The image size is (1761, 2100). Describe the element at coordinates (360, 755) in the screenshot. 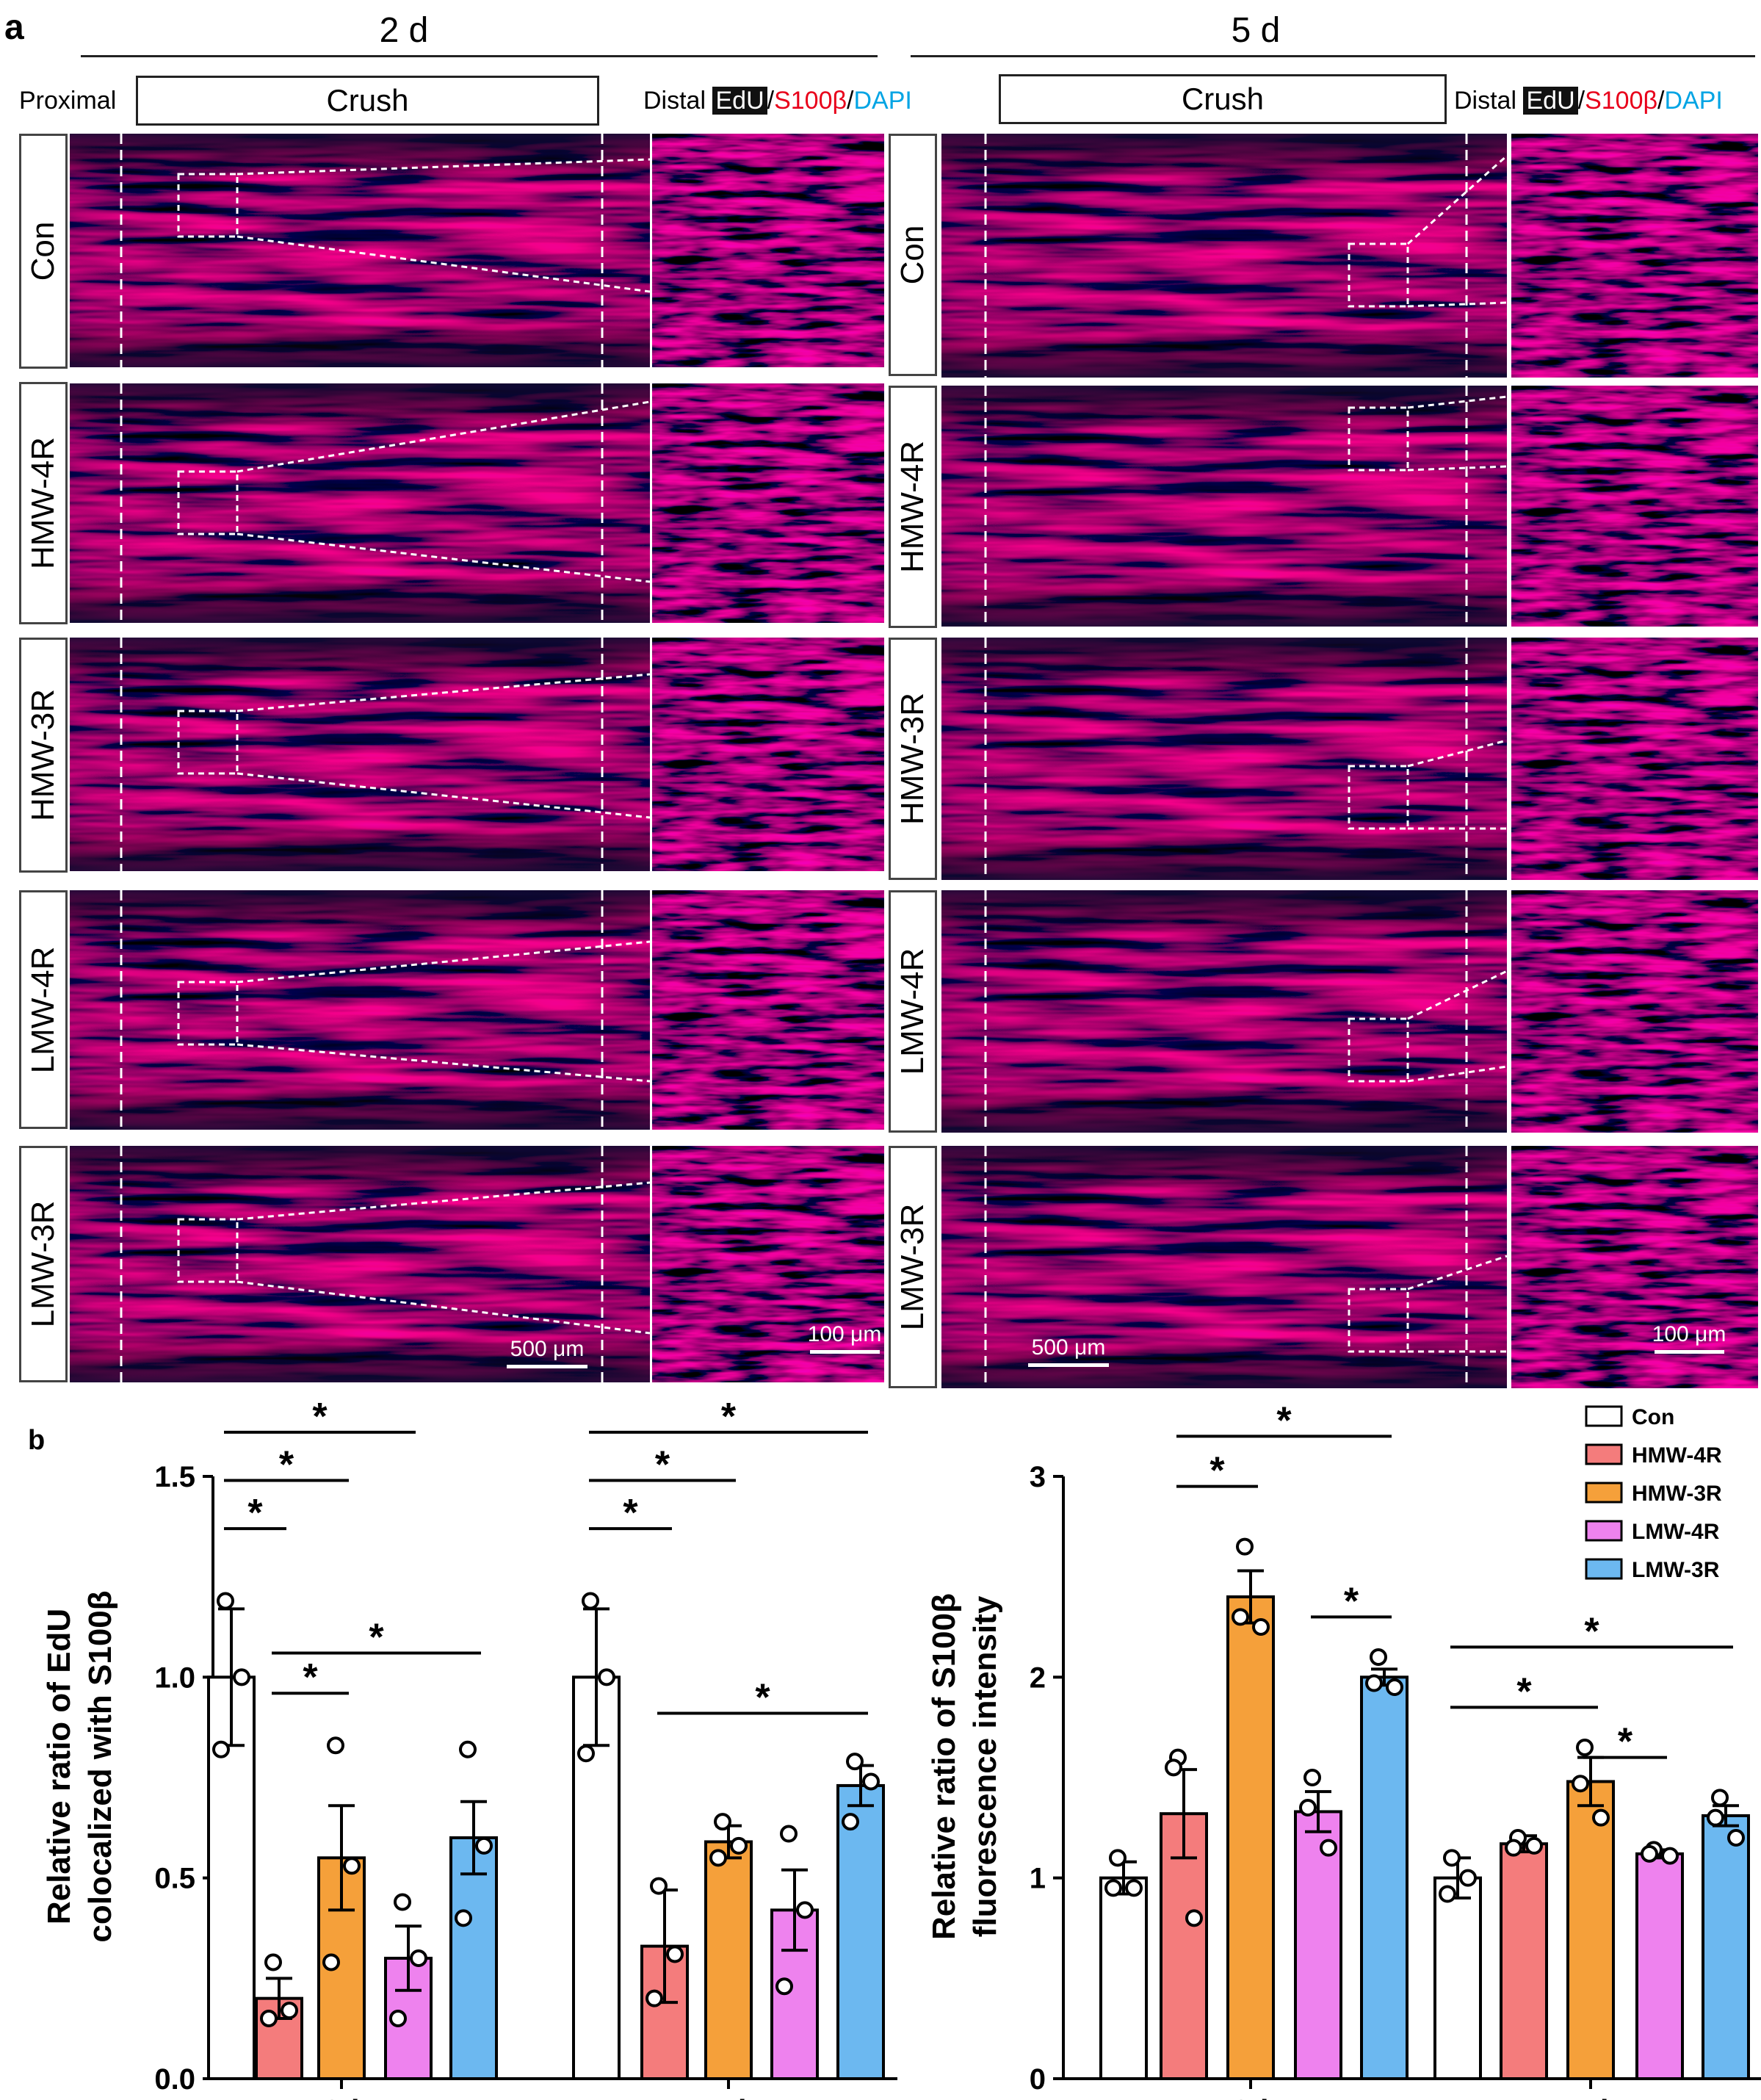

I see `micrograph-2d-hmw3r` at that location.